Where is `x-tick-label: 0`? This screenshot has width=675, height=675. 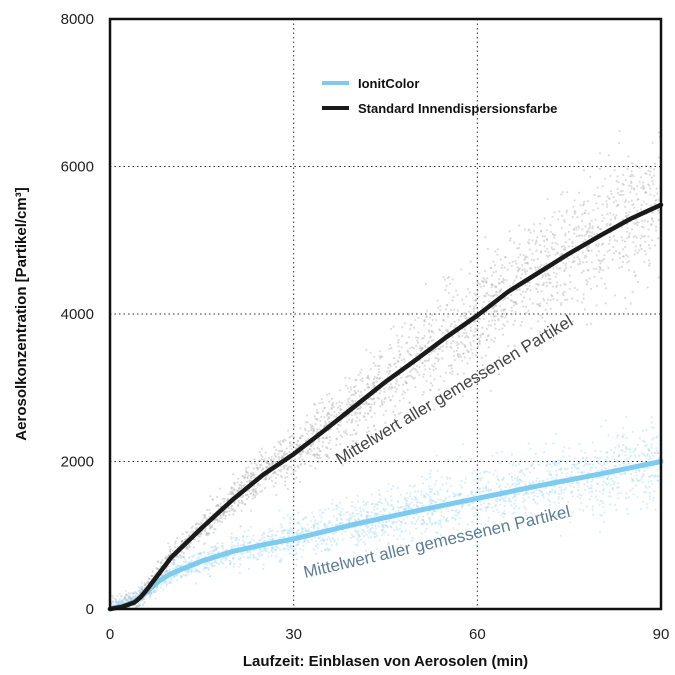
x-tick-label: 0 is located at coordinates (110, 634).